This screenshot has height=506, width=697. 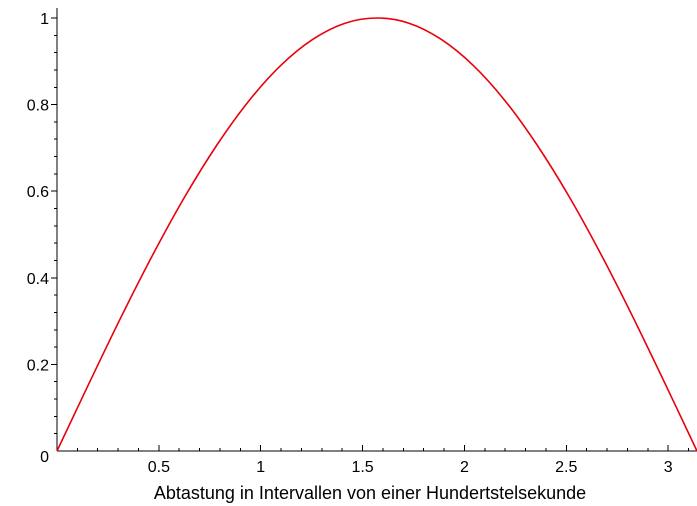 What do you see at coordinates (44, 19) in the screenshot?
I see `y-tick-label: 1` at bounding box center [44, 19].